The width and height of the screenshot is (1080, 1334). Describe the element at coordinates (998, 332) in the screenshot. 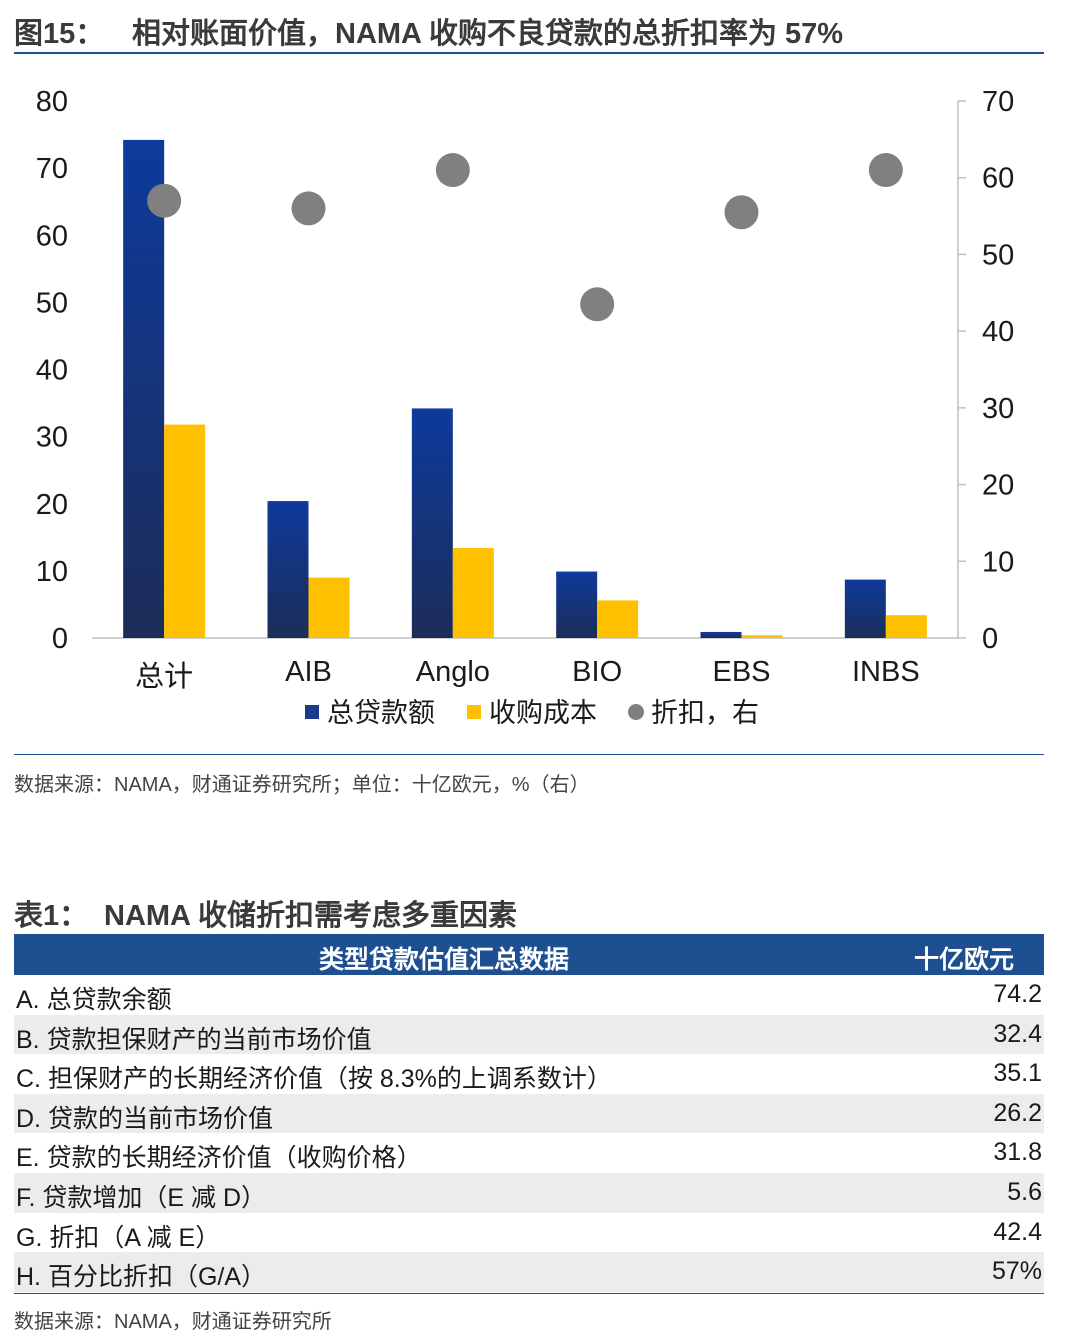

I see `right-tick-label: 40` at that location.